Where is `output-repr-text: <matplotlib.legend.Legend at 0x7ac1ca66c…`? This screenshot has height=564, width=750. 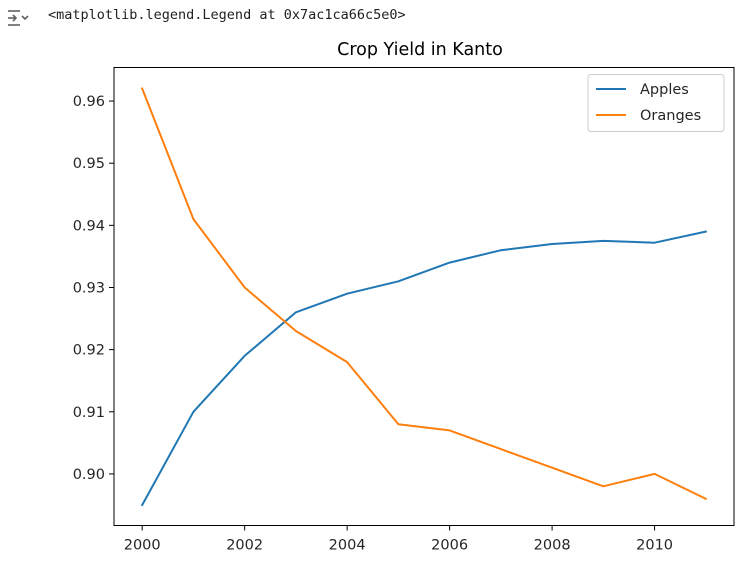
output-repr-text: <matplotlib.legend.Legend at 0x7ac1ca66c… is located at coordinates (227, 15).